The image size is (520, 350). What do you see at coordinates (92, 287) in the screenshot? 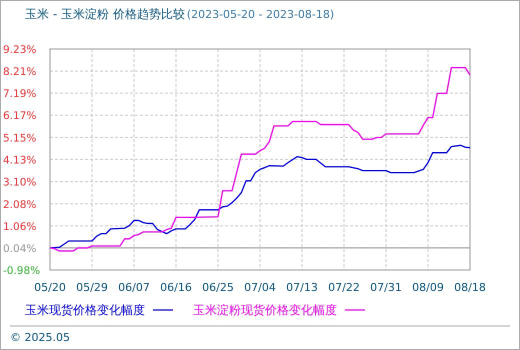
I see `x-tick-label: 05/29` at bounding box center [92, 287].